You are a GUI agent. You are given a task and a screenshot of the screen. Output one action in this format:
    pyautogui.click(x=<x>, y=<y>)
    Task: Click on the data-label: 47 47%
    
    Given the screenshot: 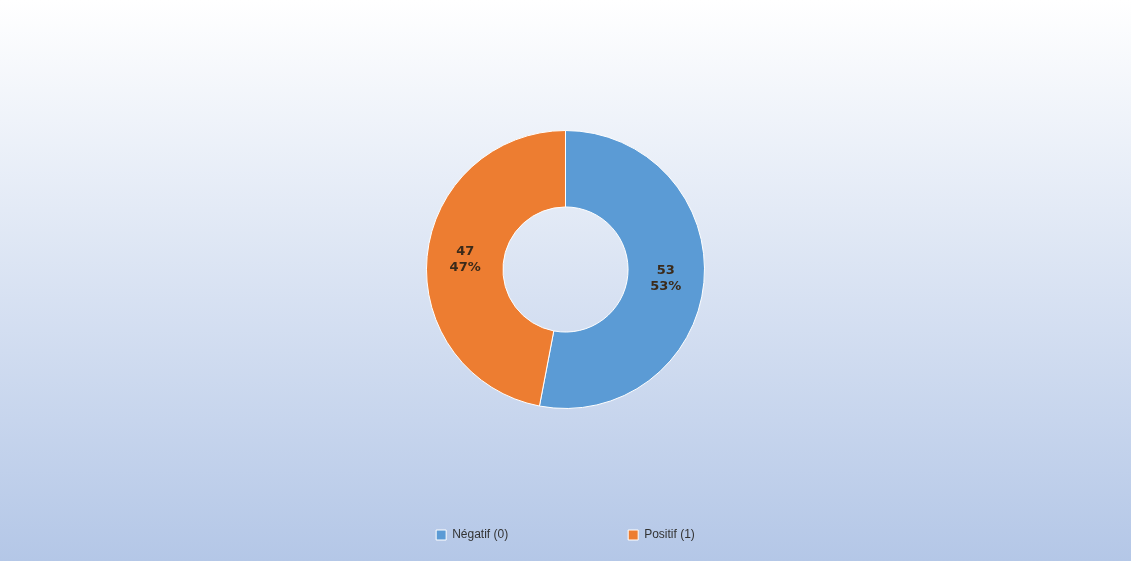 What is the action you would take?
    pyautogui.click(x=465, y=259)
    